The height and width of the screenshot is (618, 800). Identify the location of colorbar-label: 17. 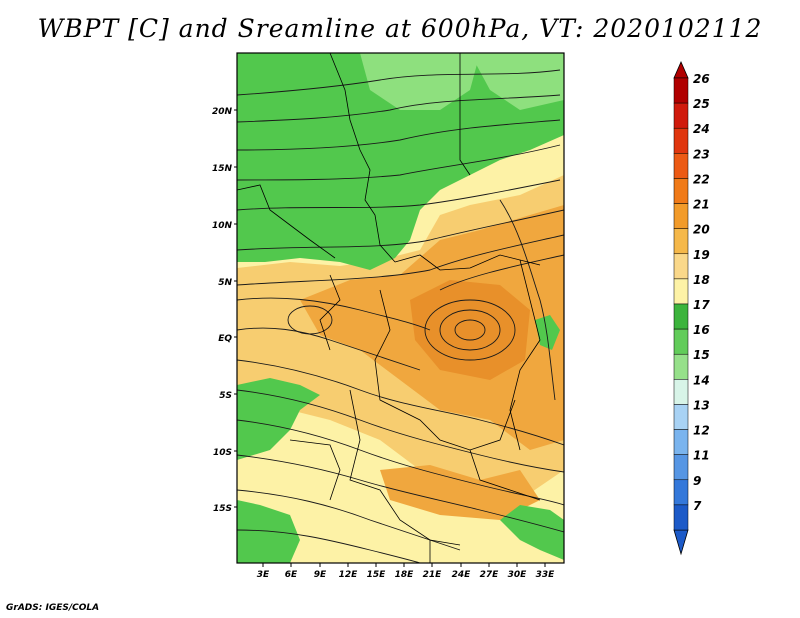
(701, 305).